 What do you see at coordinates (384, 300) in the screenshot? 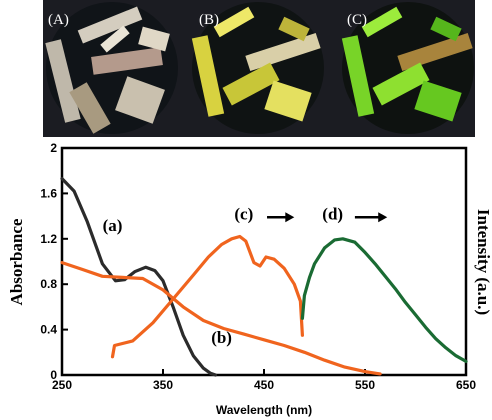
I see `series-line-d` at bounding box center [384, 300].